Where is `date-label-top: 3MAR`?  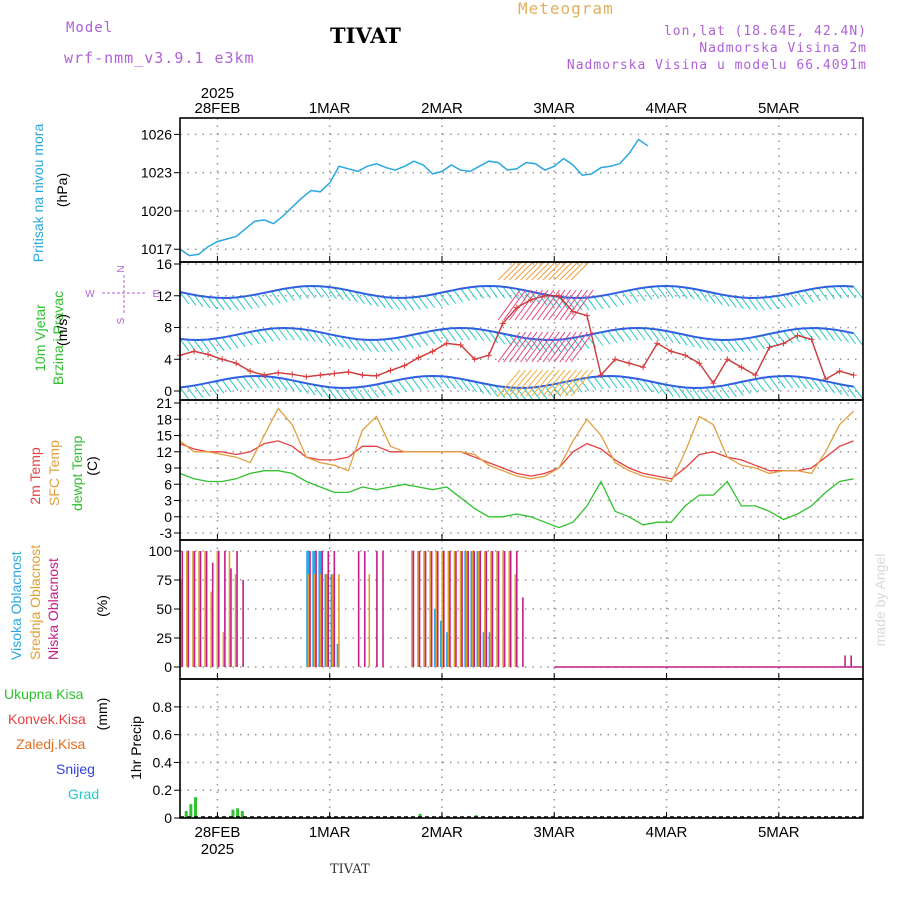 date-label-top: 3MAR is located at coordinates (554, 108).